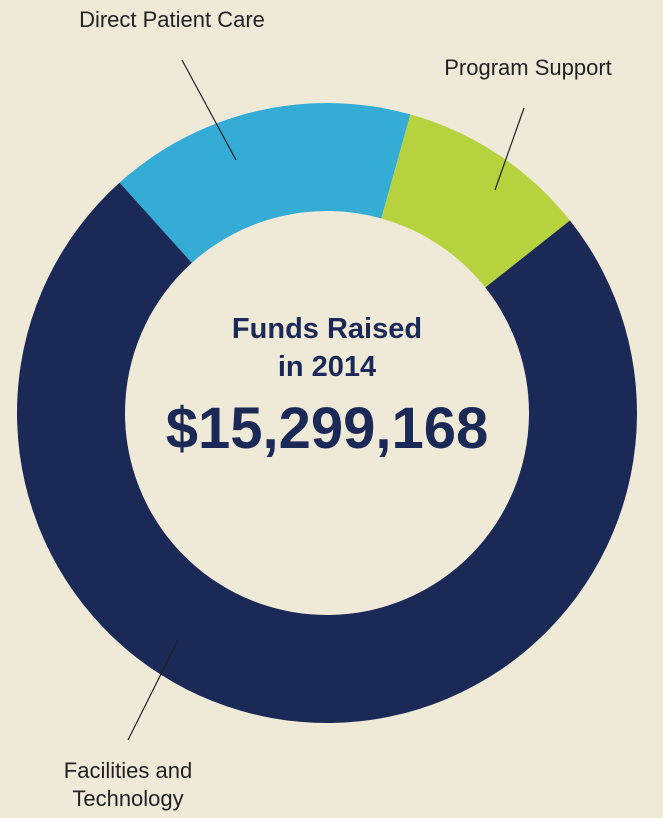 The width and height of the screenshot is (663, 818). What do you see at coordinates (327, 367) in the screenshot?
I see `center-title: in 2014` at bounding box center [327, 367].